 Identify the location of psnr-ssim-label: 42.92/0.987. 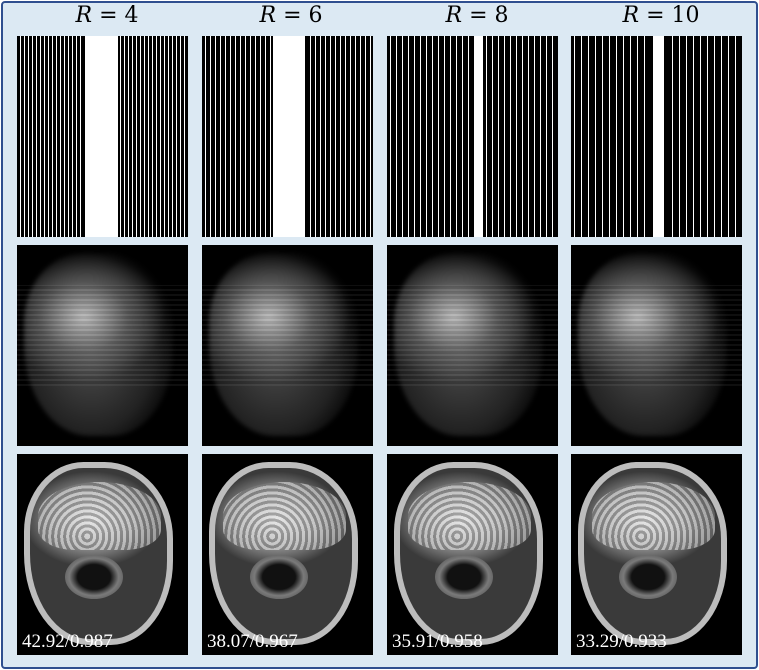
(67, 641).